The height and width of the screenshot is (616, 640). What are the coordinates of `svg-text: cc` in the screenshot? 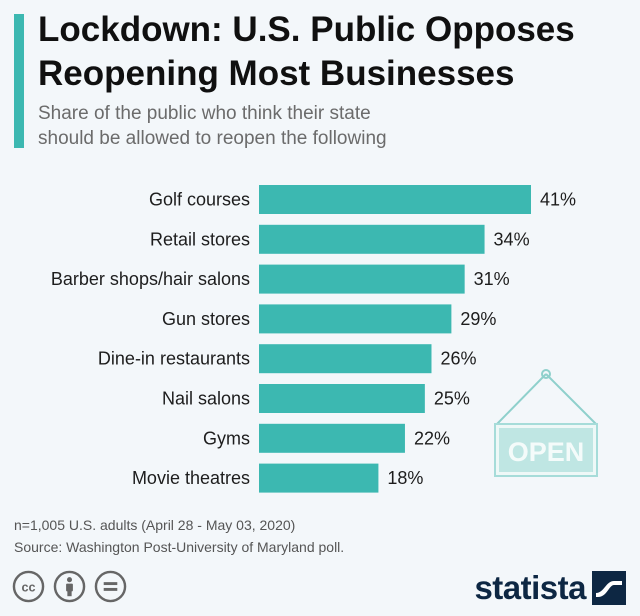 It's located at (28, 587).